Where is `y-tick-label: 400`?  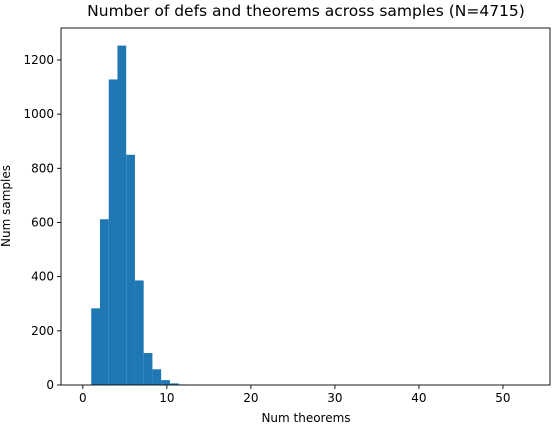 y-tick-label: 400 is located at coordinates (42, 277).